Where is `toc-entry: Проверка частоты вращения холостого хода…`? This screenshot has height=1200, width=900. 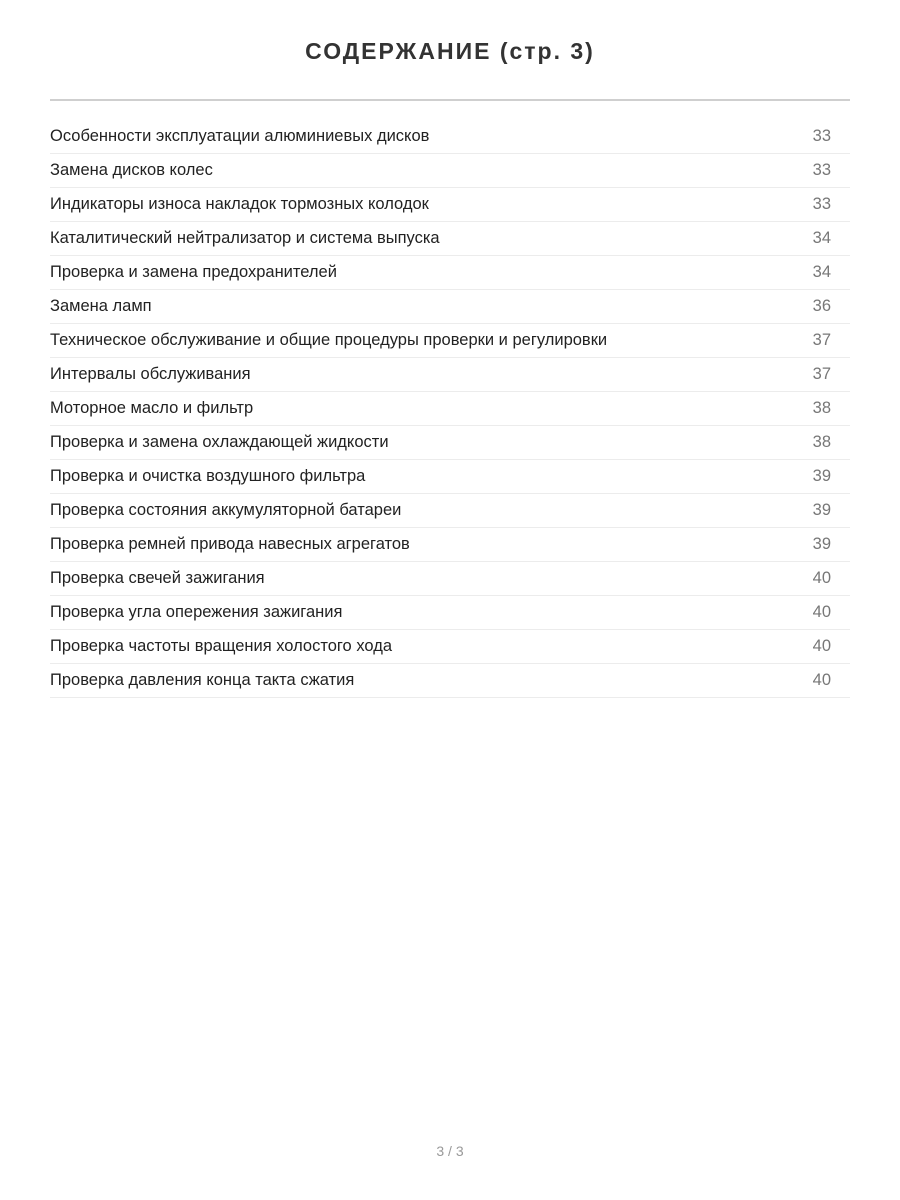 toc-entry: Проверка частоты вращения холостого хода… is located at coordinates (450, 647).